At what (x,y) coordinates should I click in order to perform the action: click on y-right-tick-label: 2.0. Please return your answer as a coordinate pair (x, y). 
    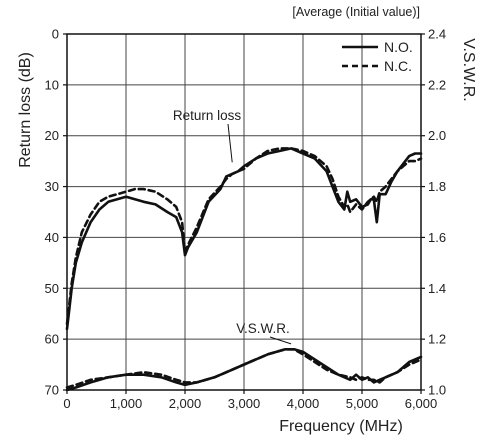
    Looking at the image, I should click on (437, 135).